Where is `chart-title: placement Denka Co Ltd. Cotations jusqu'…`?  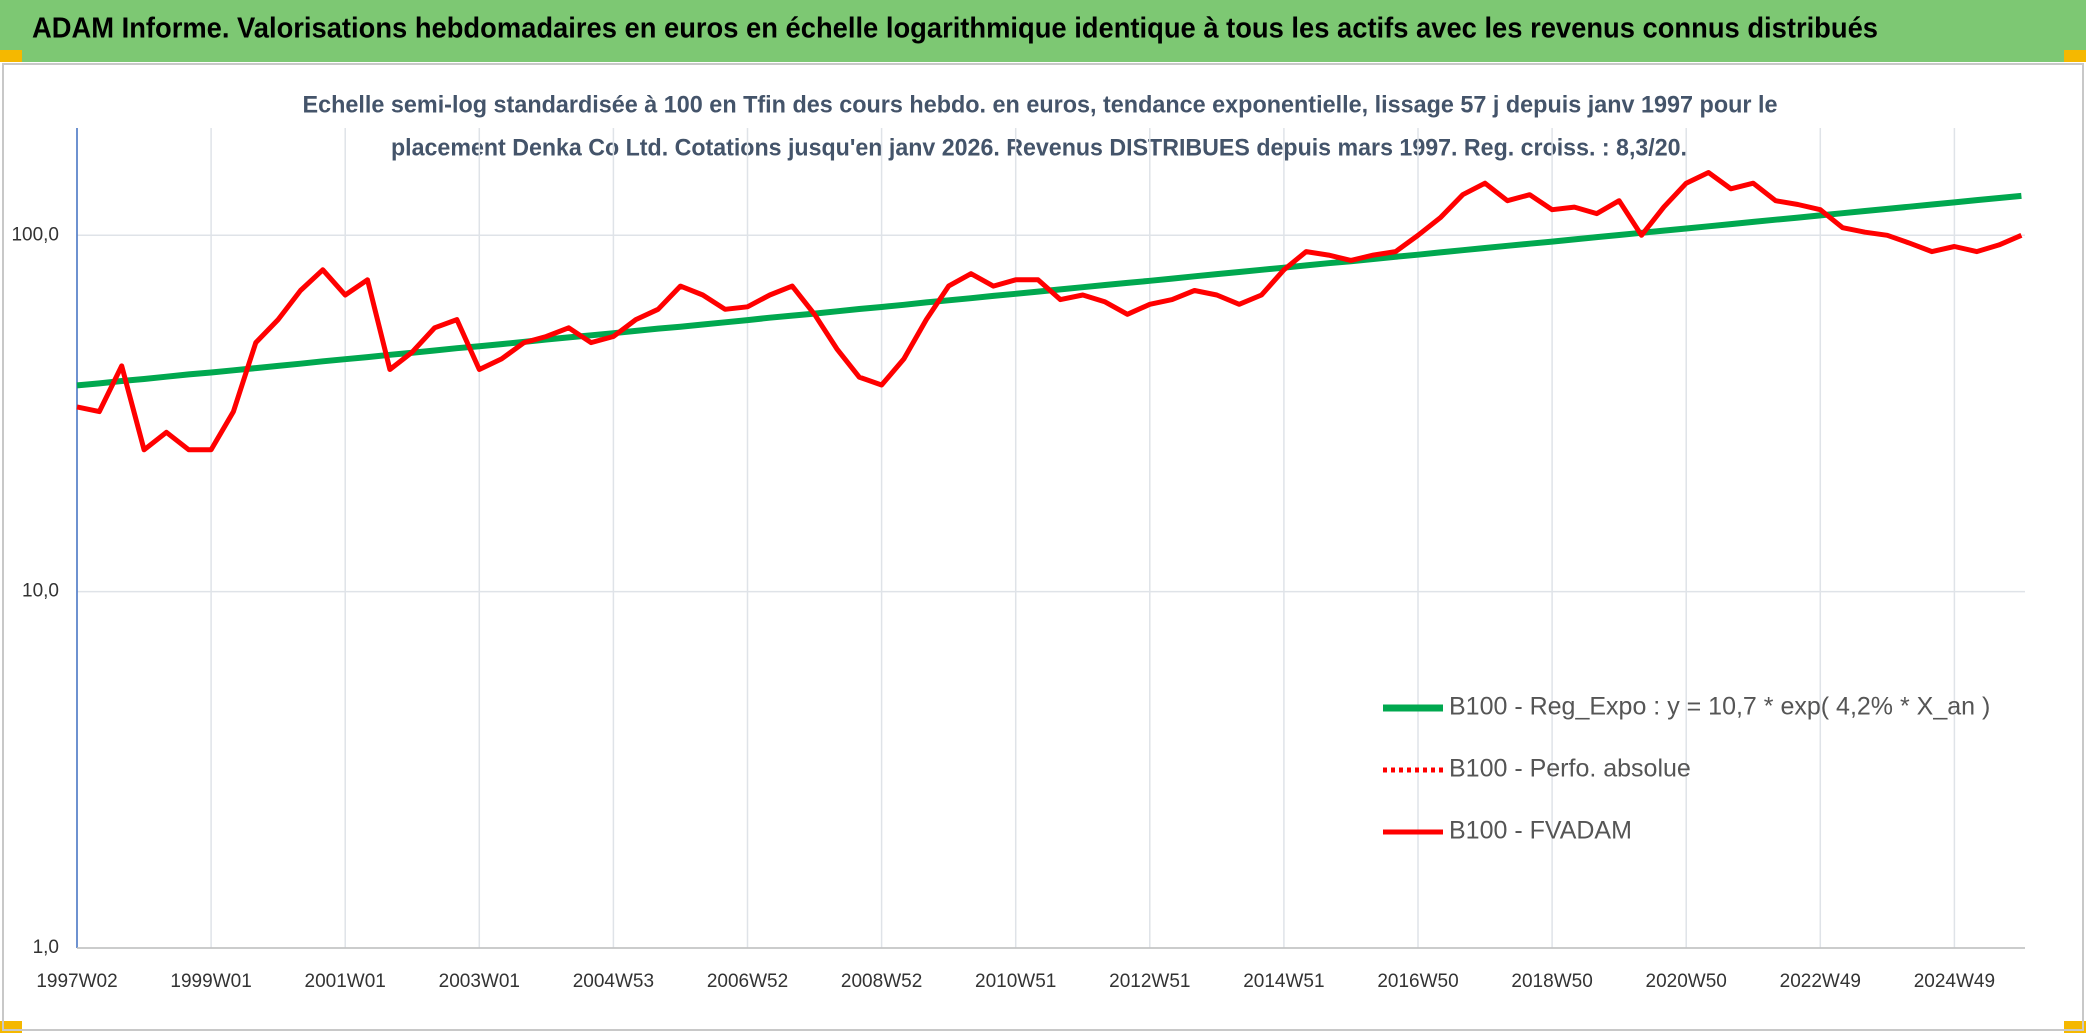
chart-title: placement Denka Co Ltd. Cotations jusqu'… is located at coordinates (1039, 147).